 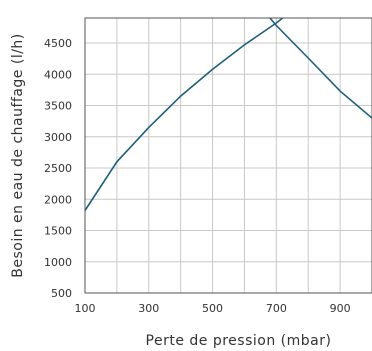 I want to click on y-tick-label: 4000, so click(x=58, y=74).